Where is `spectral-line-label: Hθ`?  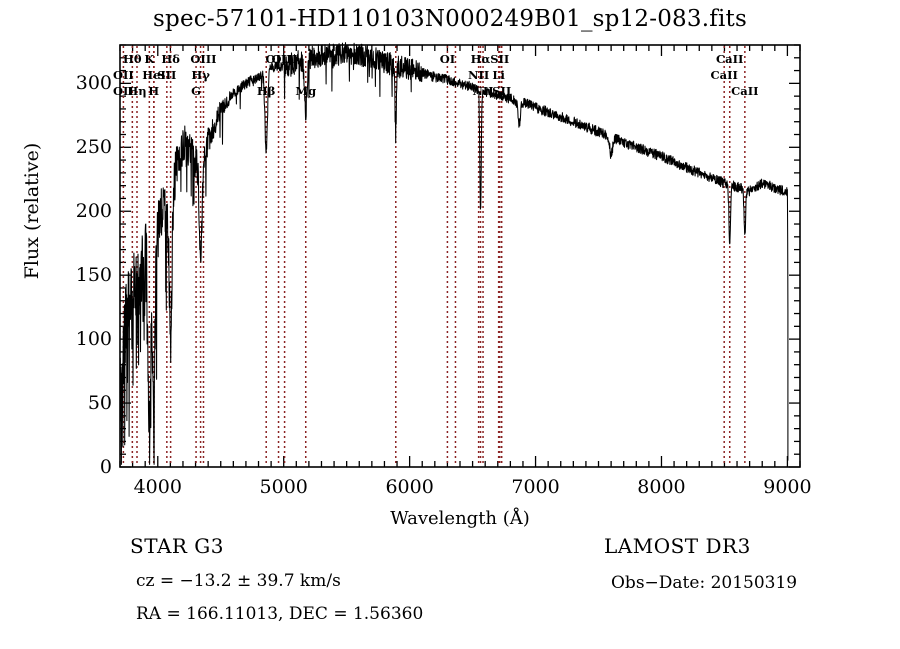
spectral-line-label: Hθ is located at coordinates (132, 59).